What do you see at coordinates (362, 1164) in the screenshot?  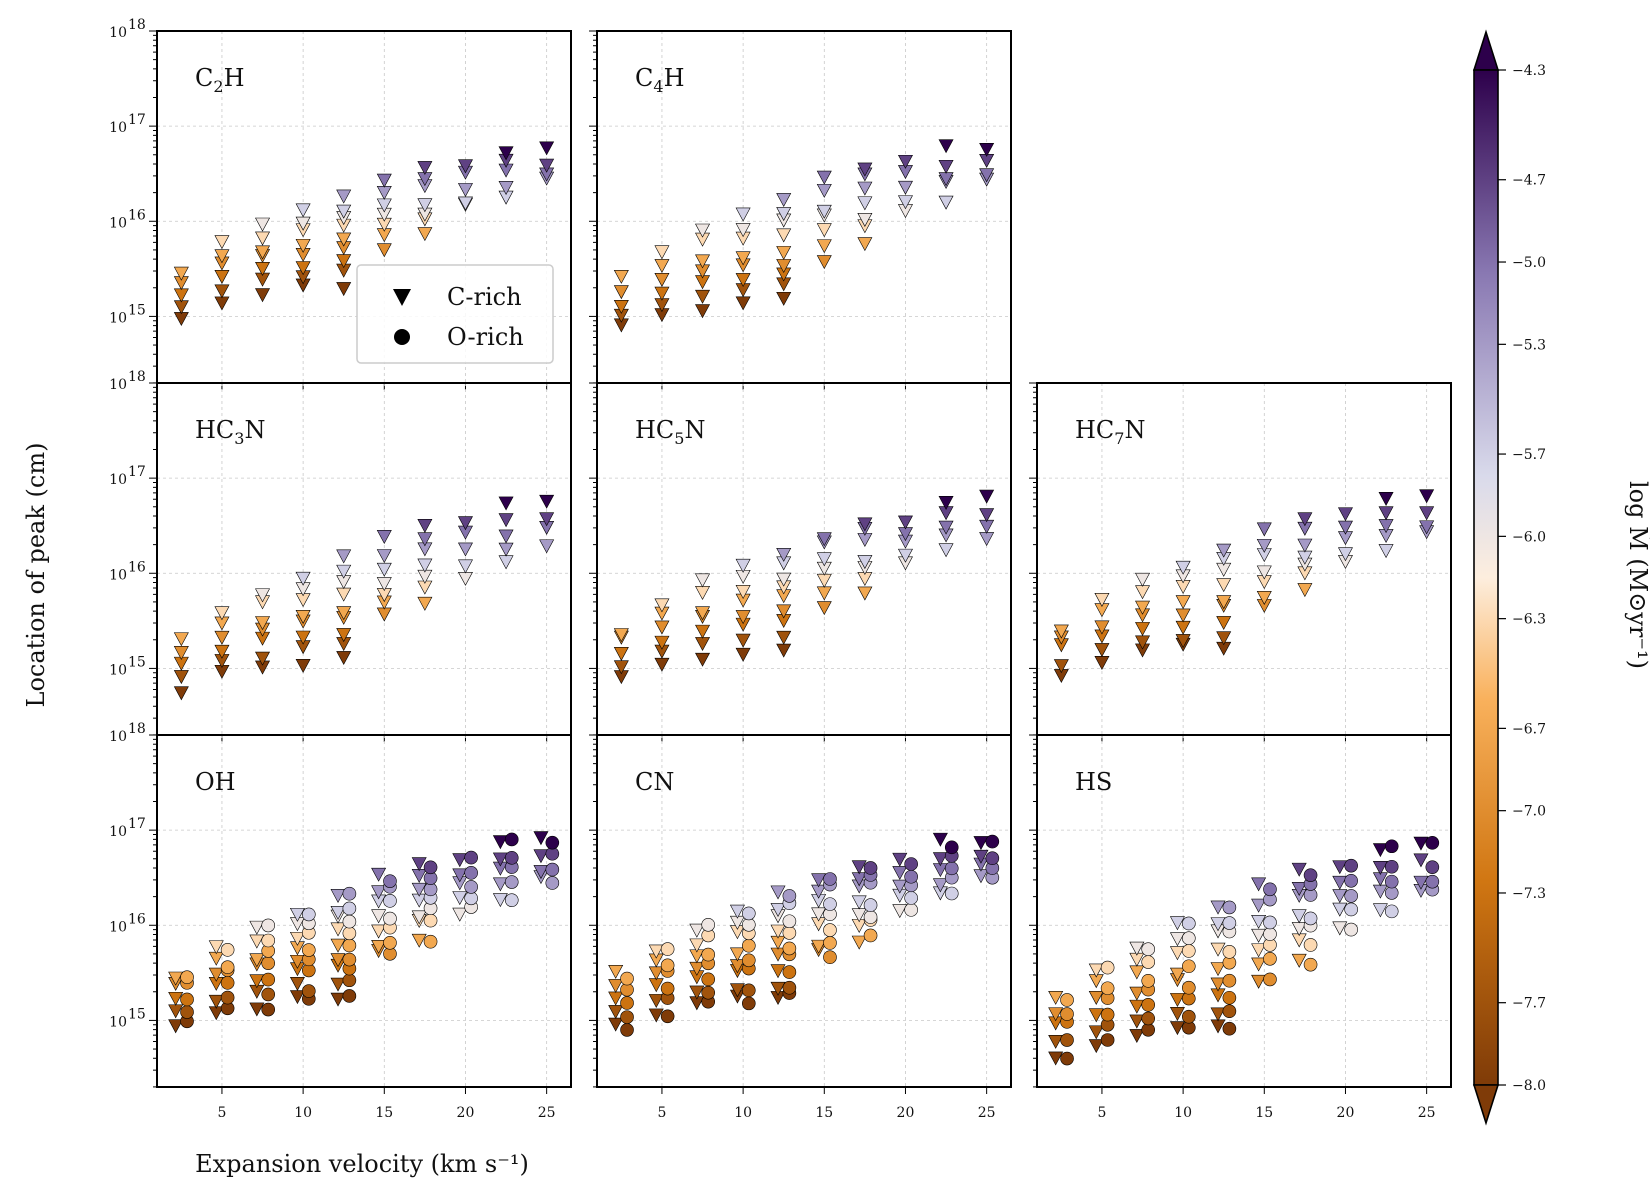 I see `x-axis-title: Expansion velocity (km s⁻¹)` at bounding box center [362, 1164].